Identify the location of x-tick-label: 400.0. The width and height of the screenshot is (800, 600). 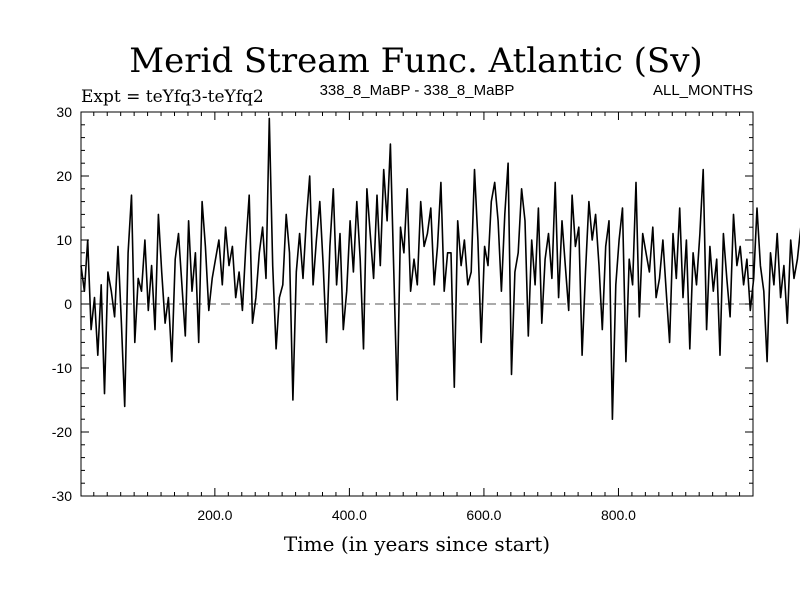
(349, 515).